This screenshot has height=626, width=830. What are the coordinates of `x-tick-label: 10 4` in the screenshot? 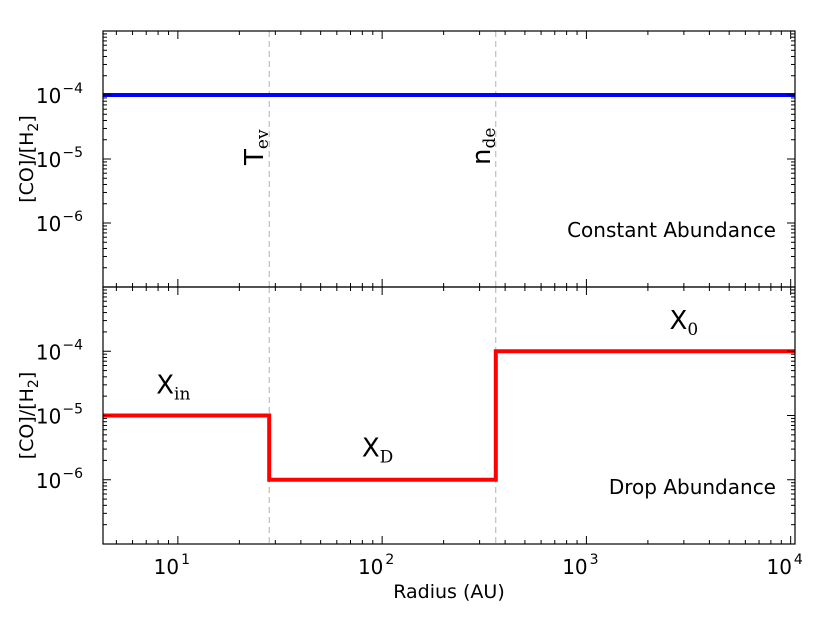 It's located at (784, 565).